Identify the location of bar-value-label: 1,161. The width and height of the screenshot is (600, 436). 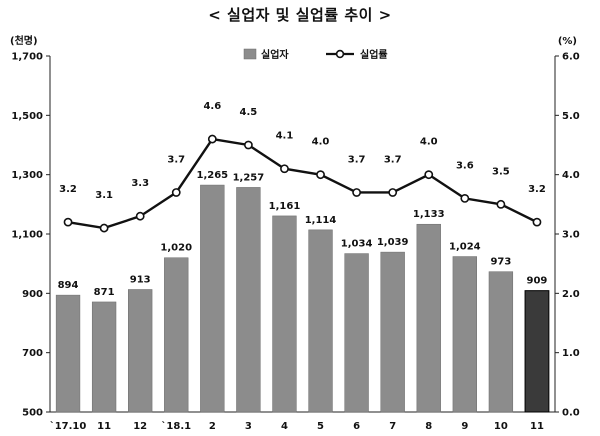
(285, 206).